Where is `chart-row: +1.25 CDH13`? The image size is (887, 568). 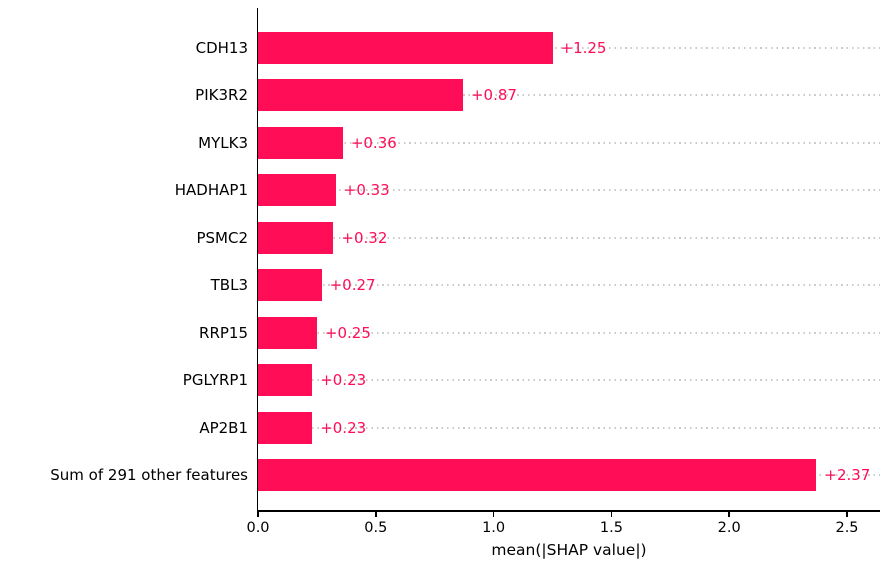
chart-row: +1.25 CDH13 is located at coordinates (538, 48).